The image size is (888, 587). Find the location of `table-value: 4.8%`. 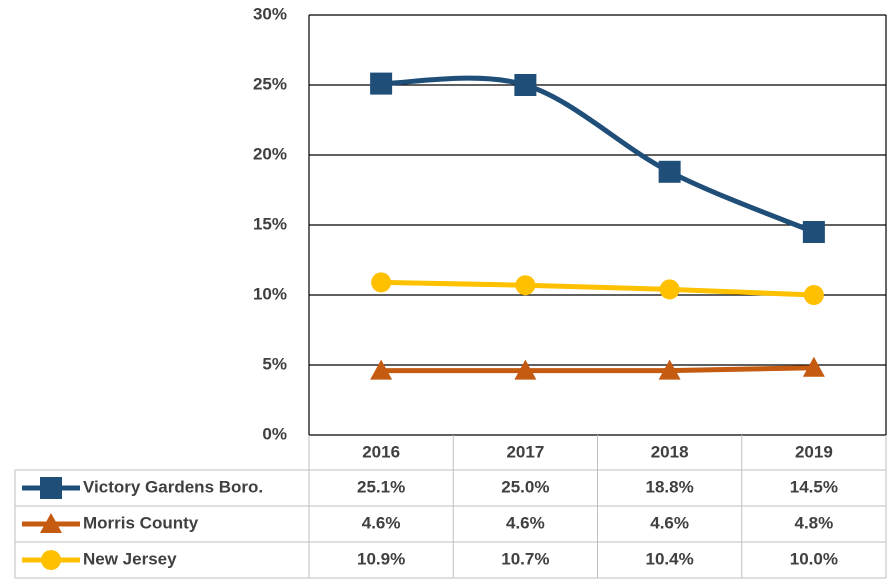

table-value: 4.8% is located at coordinates (814, 522).